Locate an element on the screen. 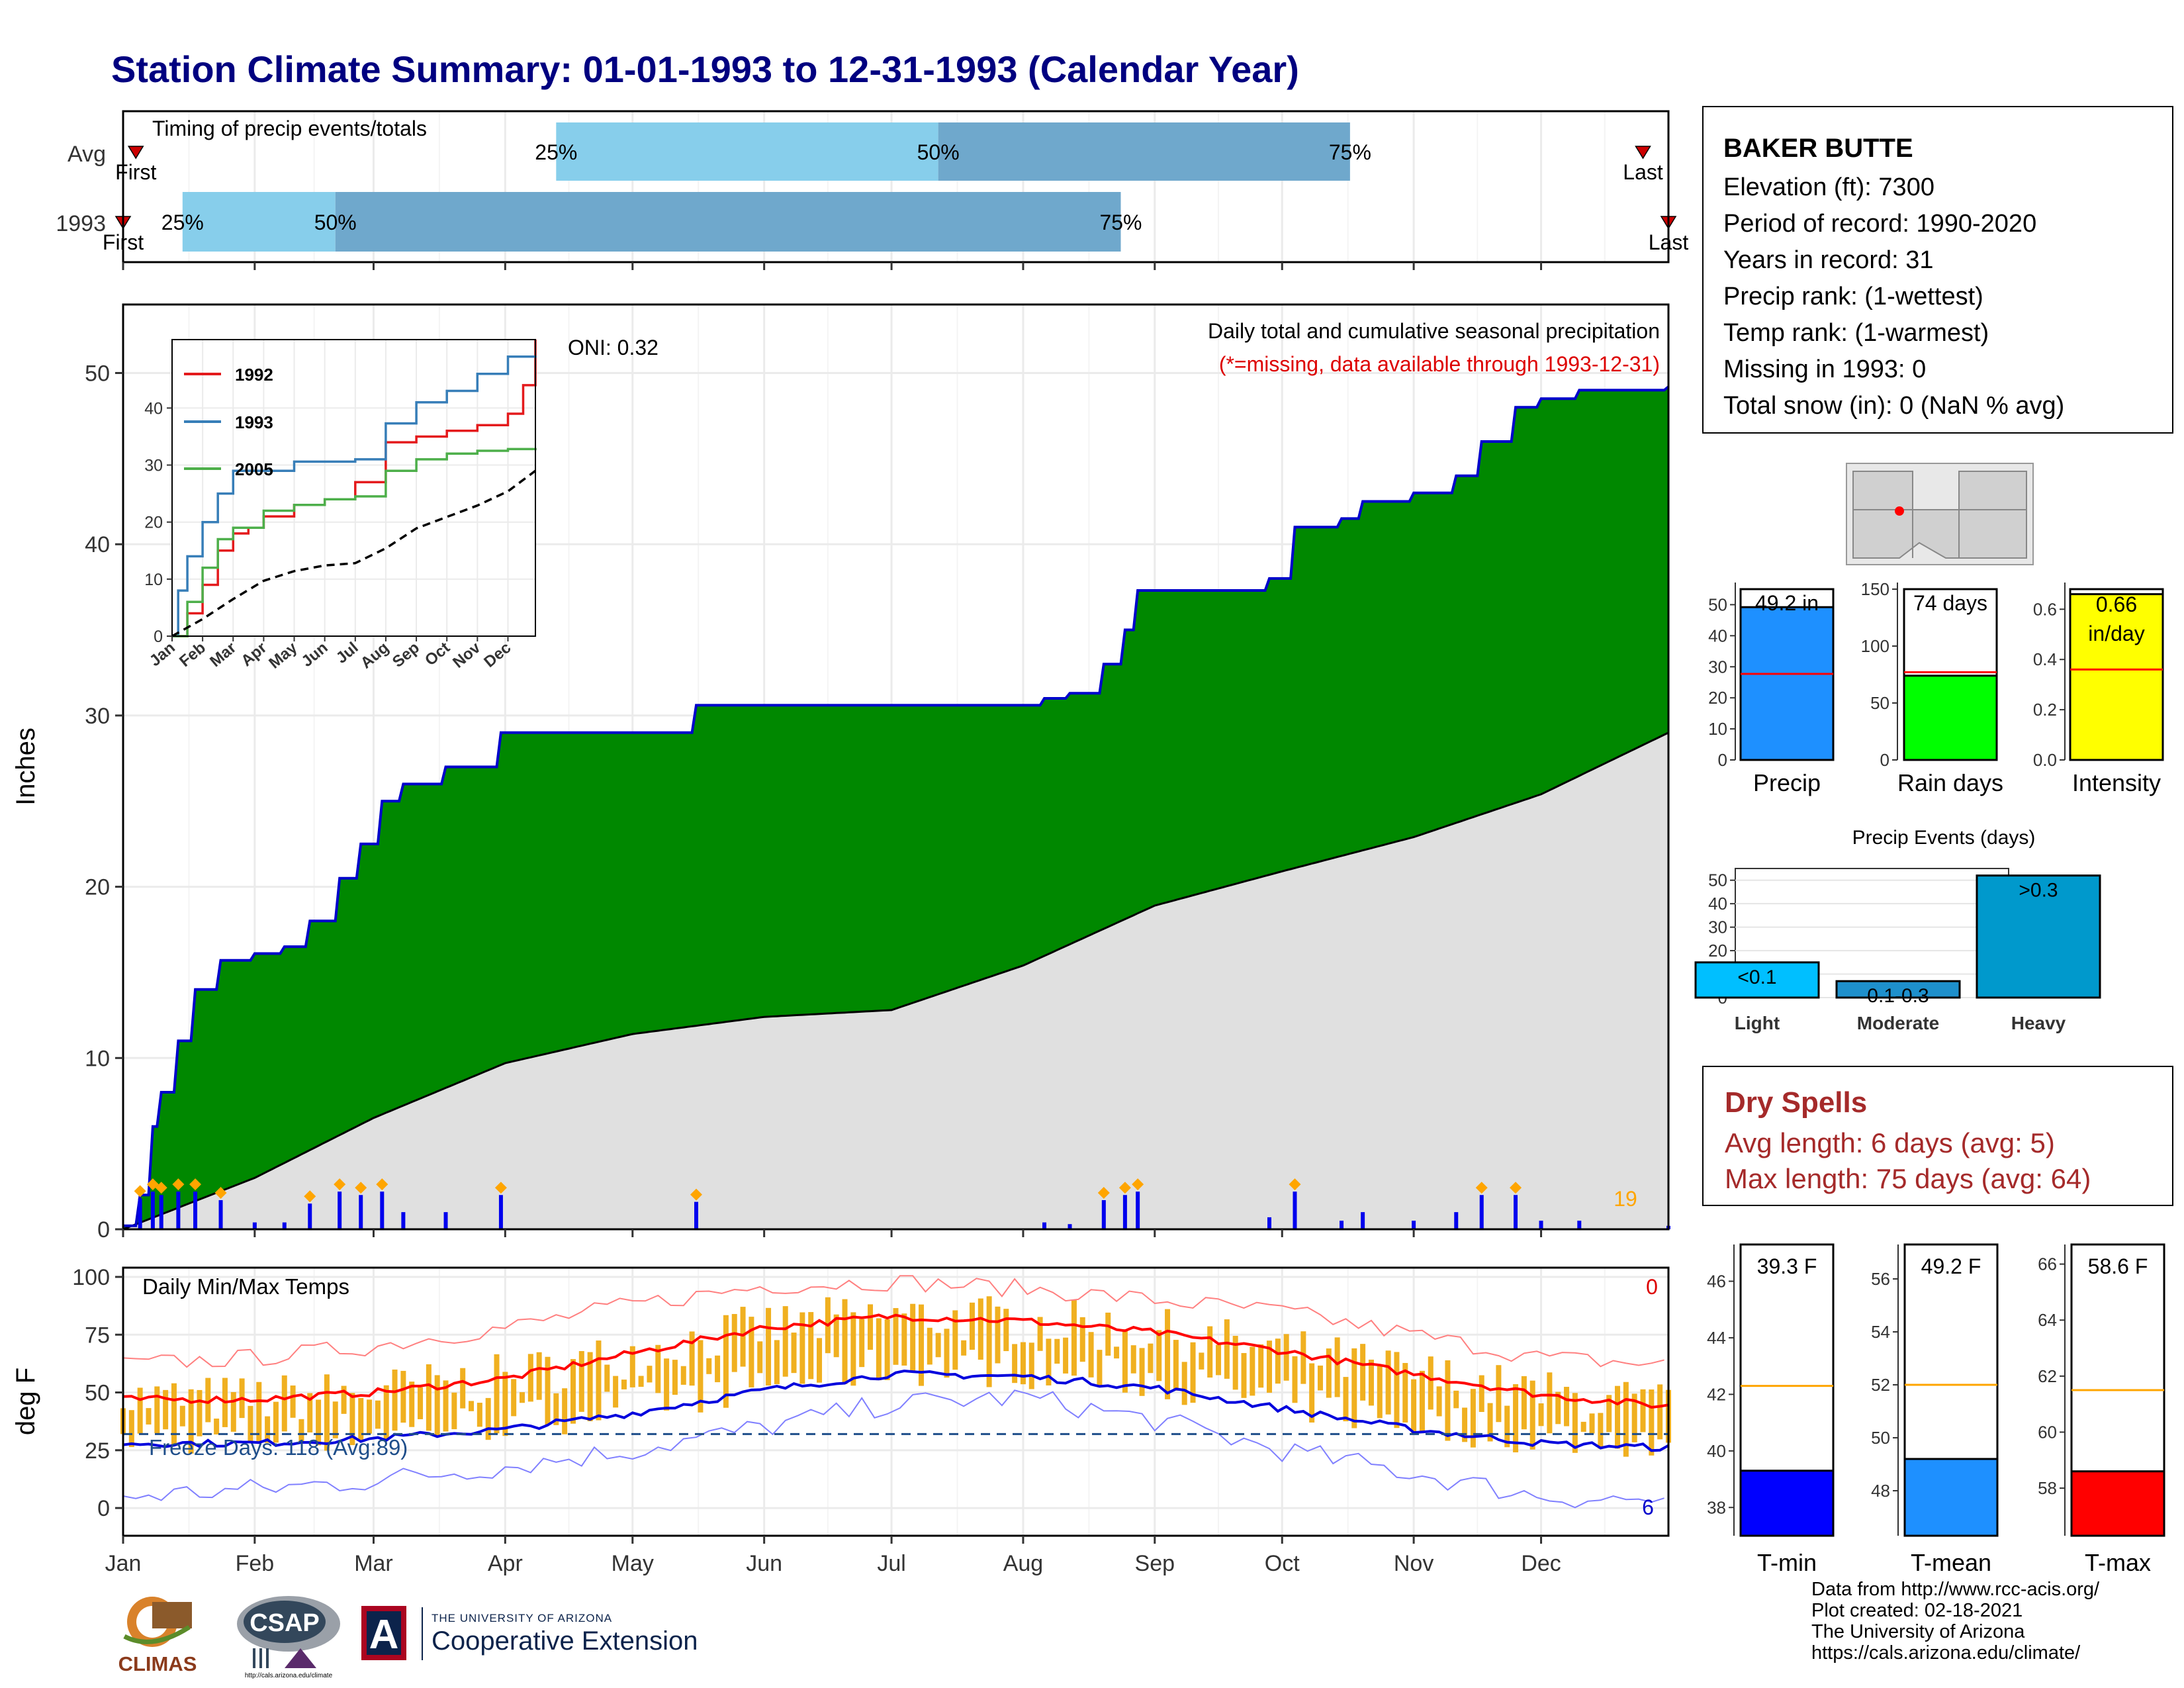 This screenshot has width=2184, height=1688. temp-summary-category-label: T-min is located at coordinates (1787, 1562).